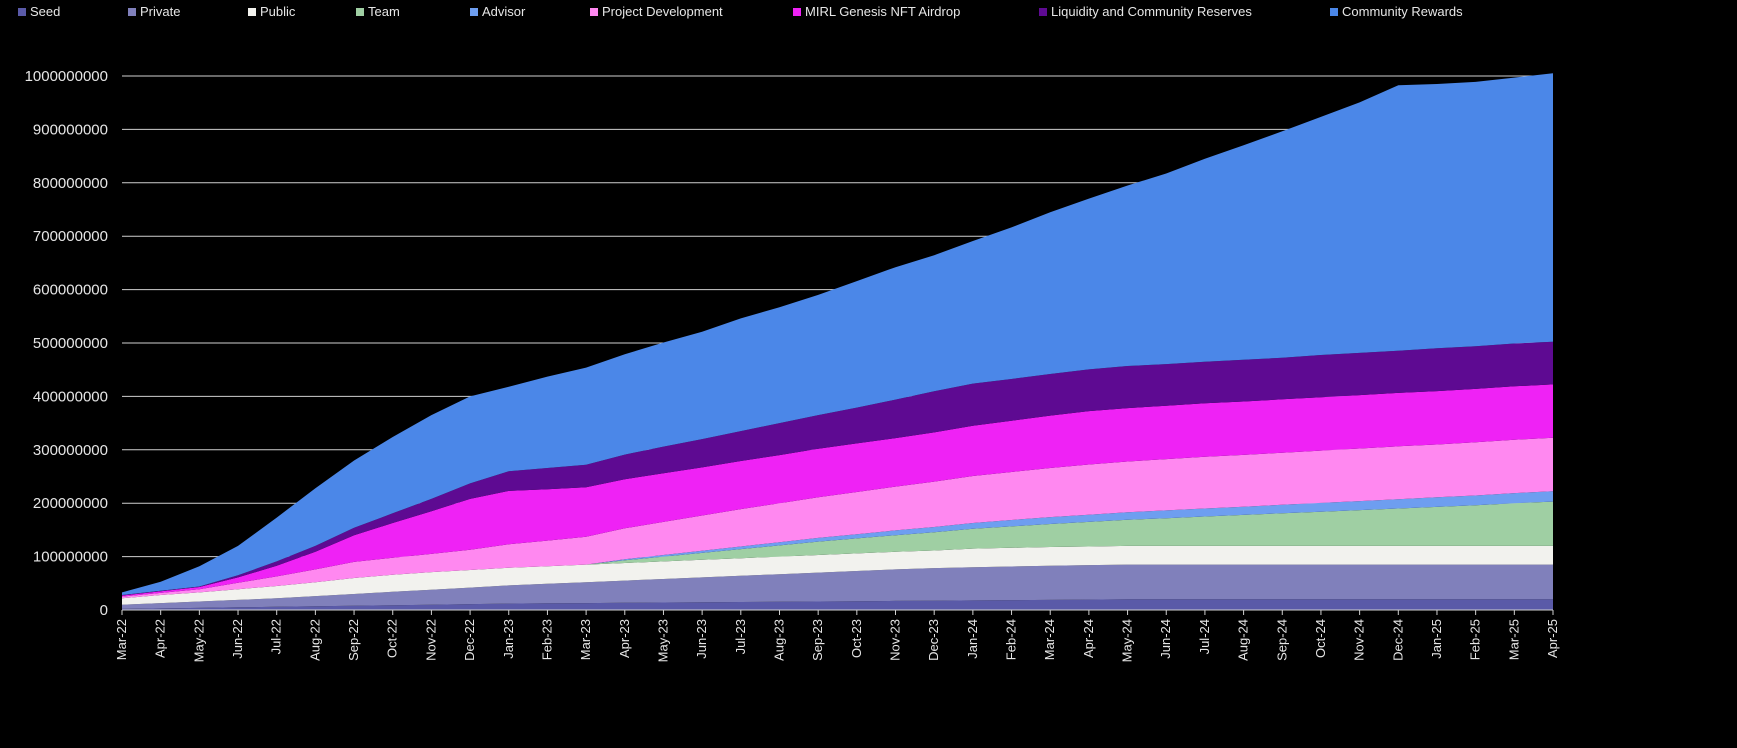  What do you see at coordinates (160, 11) in the screenshot?
I see `legend-label: Private` at bounding box center [160, 11].